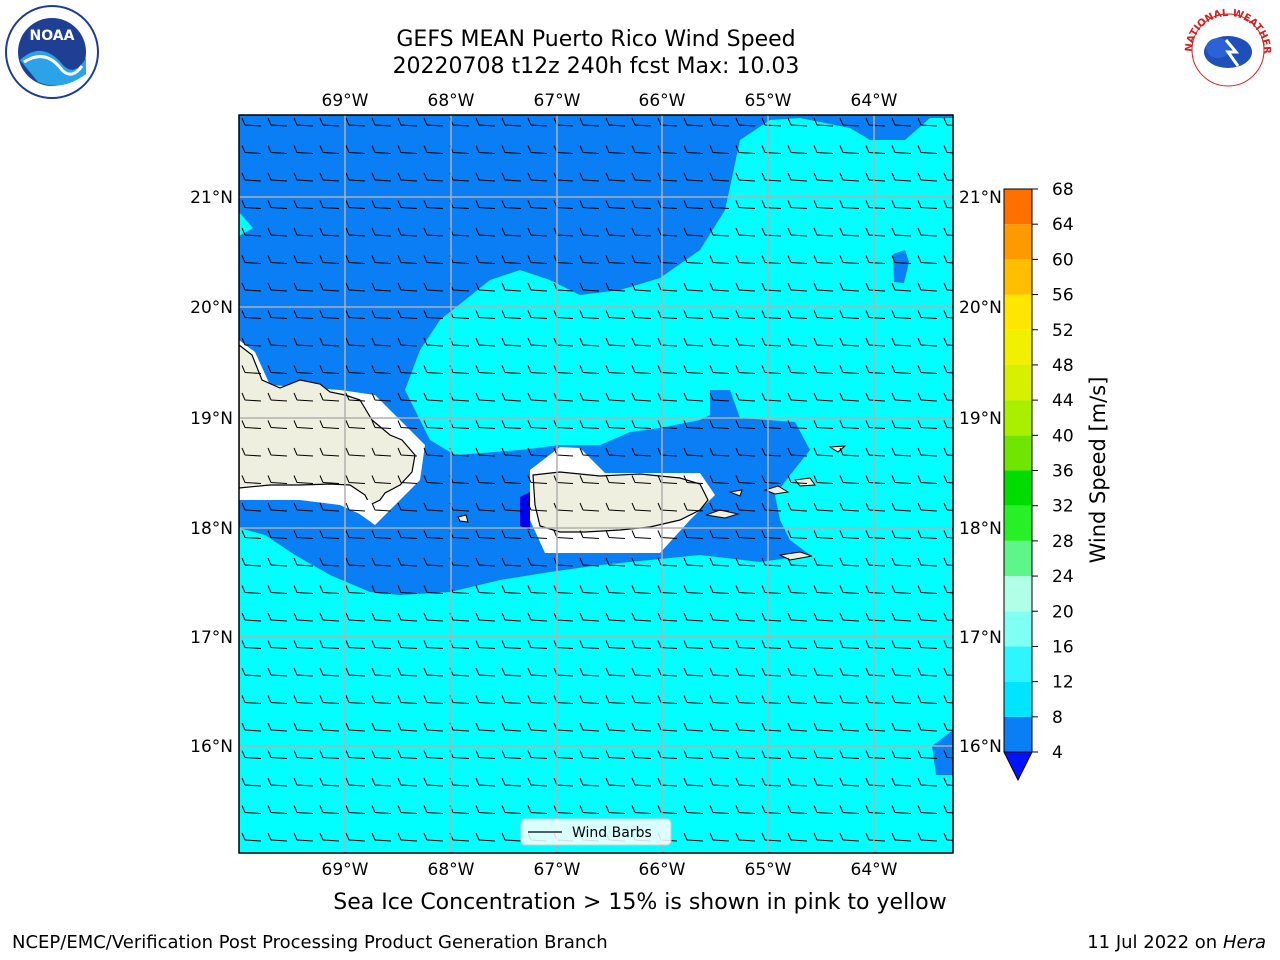 The image size is (1280, 960). What do you see at coordinates (596, 66) in the screenshot?
I see `plot-subtitle: 20220708 t12z 240h fcst Max: 10.03` at bounding box center [596, 66].